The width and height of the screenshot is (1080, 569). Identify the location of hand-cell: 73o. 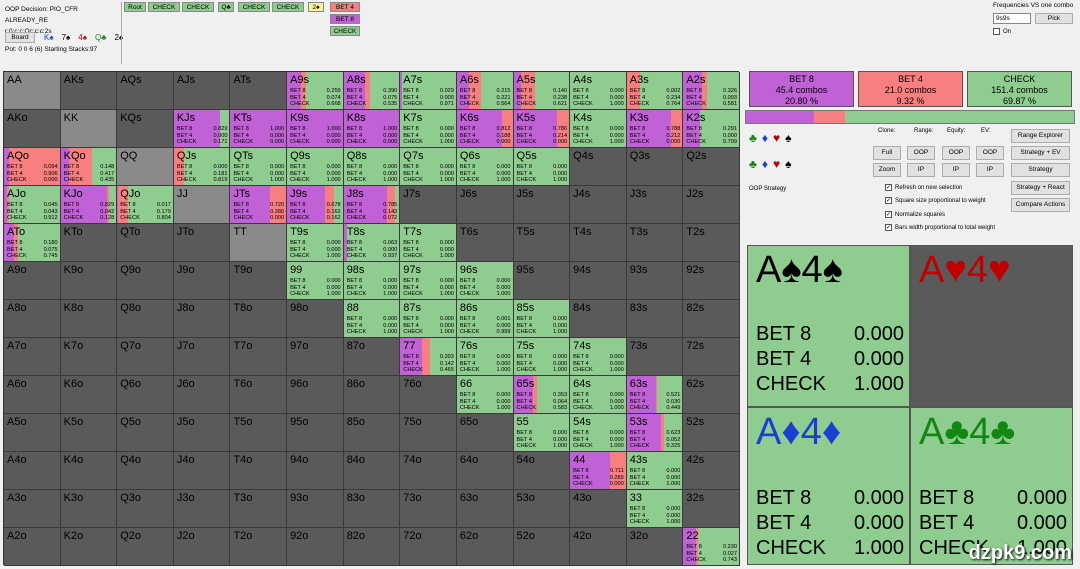
(428, 509).